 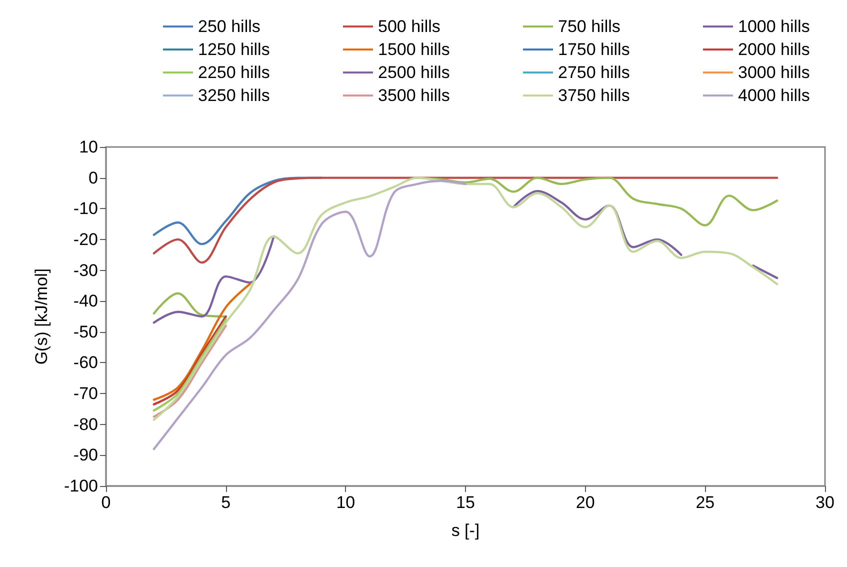 What do you see at coordinates (229, 26) in the screenshot?
I see `legend-label: 250 hills` at bounding box center [229, 26].